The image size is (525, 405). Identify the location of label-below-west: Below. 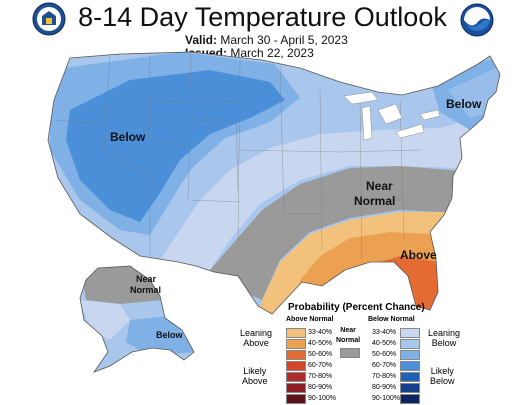
(128, 137).